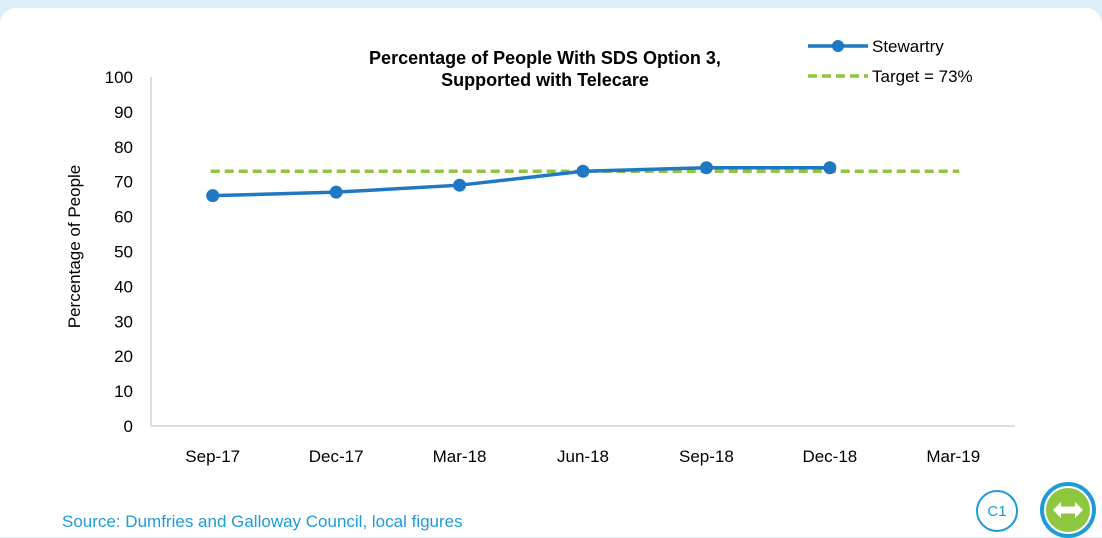 This screenshot has height=538, width=1102. What do you see at coordinates (545, 80) in the screenshot?
I see `chart-title-line: Supported with Telecare` at bounding box center [545, 80].